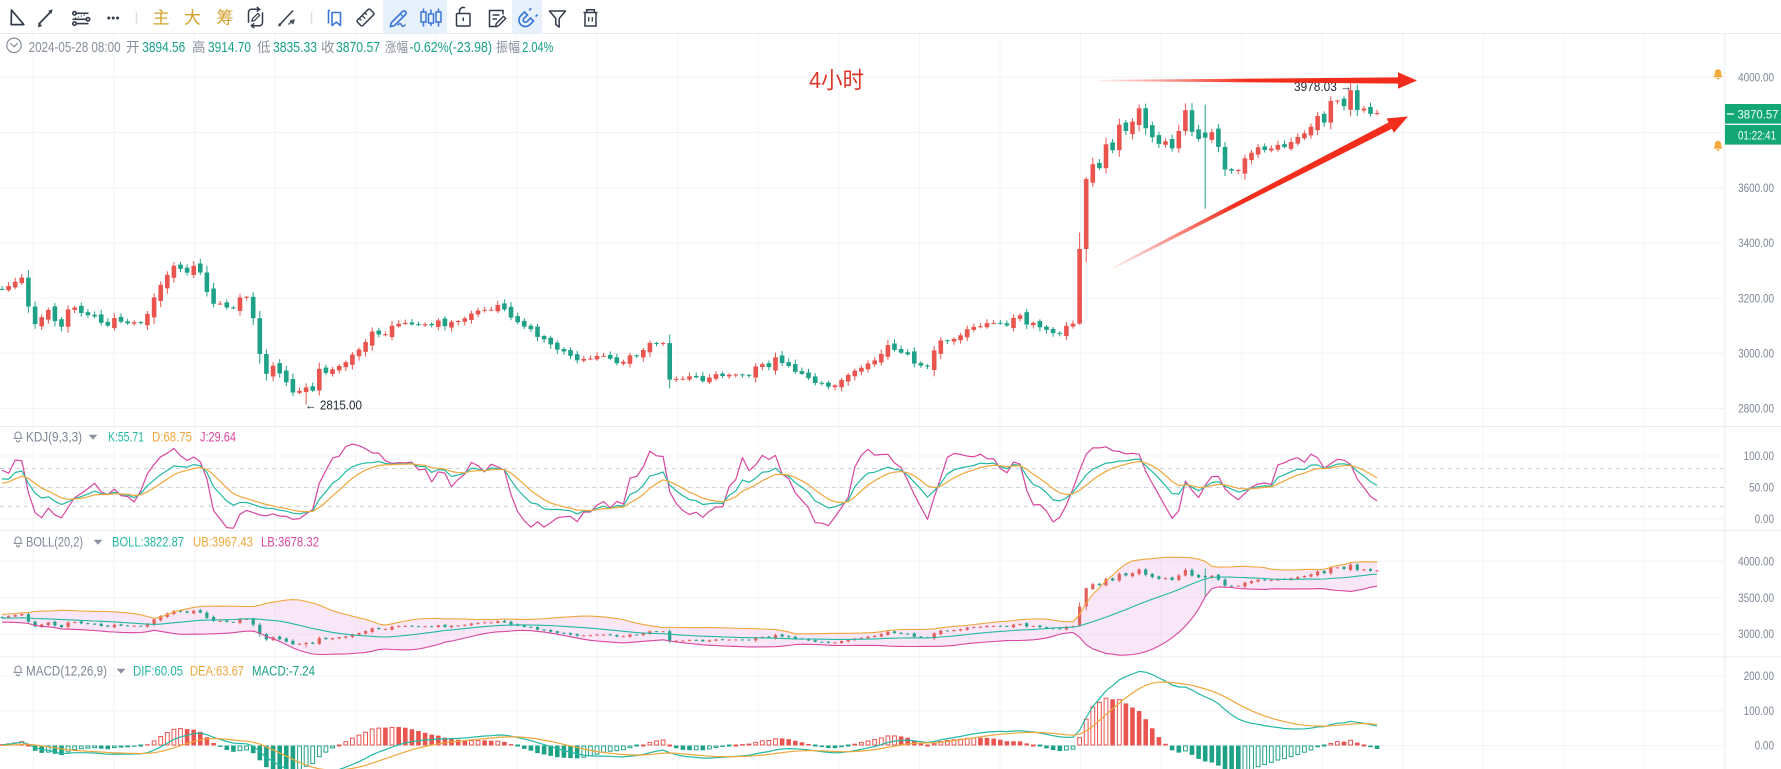 This screenshot has height=769, width=1781. I want to click on svg-text: 高, so click(199, 47).